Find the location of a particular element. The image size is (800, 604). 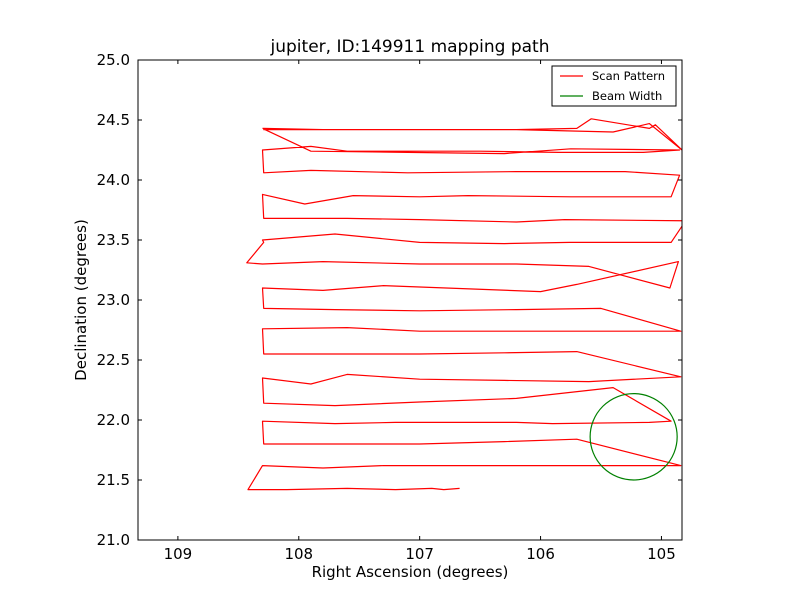

legend-label-scan-pattern: Scan Pattern is located at coordinates (628, 76).